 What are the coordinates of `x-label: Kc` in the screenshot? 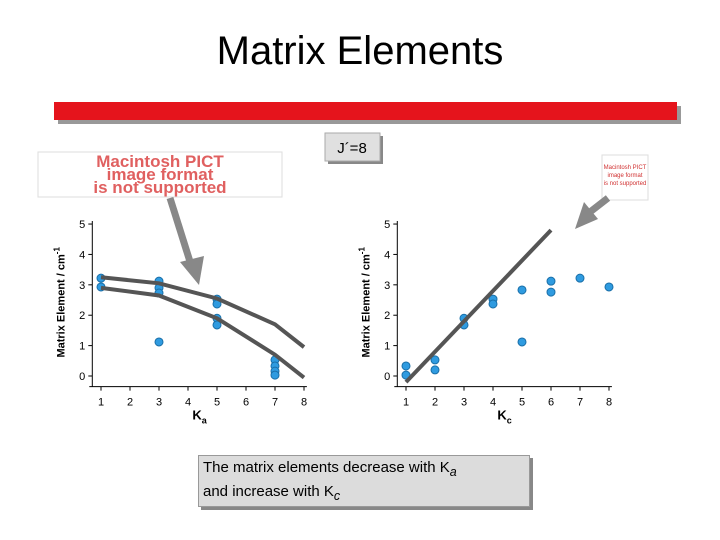 It's located at (504, 417).